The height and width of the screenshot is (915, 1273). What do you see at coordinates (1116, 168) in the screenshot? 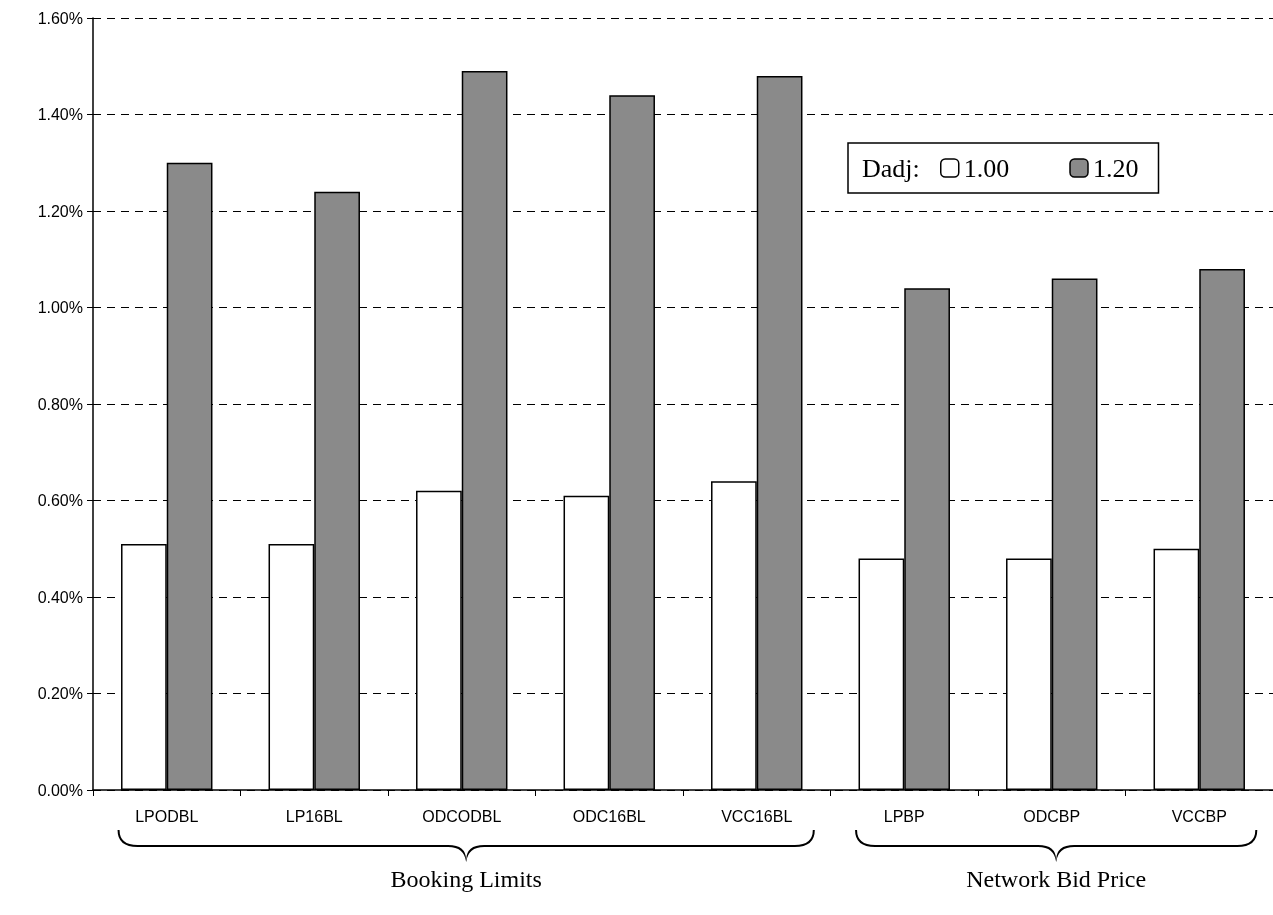
I see `legend-label: 1.20` at bounding box center [1116, 168].